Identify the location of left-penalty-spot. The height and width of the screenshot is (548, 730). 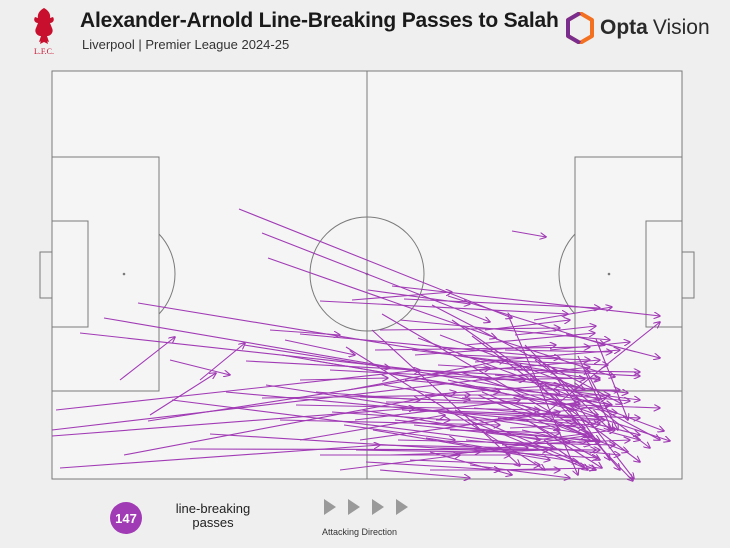
(124, 274).